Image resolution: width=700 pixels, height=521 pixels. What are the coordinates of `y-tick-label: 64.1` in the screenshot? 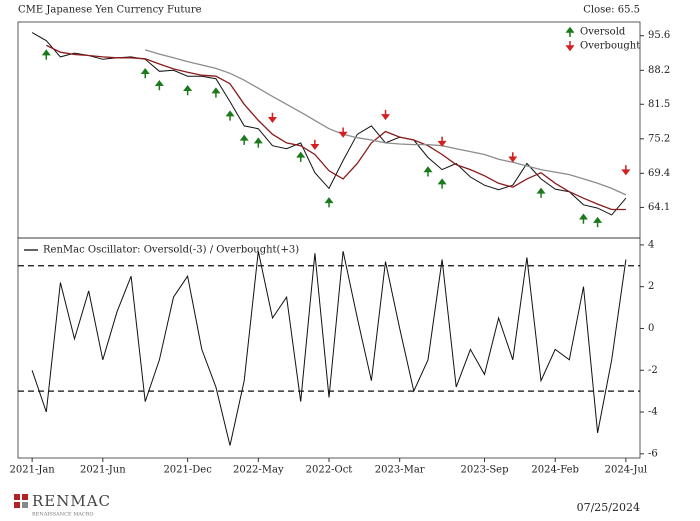 It's located at (659, 207).